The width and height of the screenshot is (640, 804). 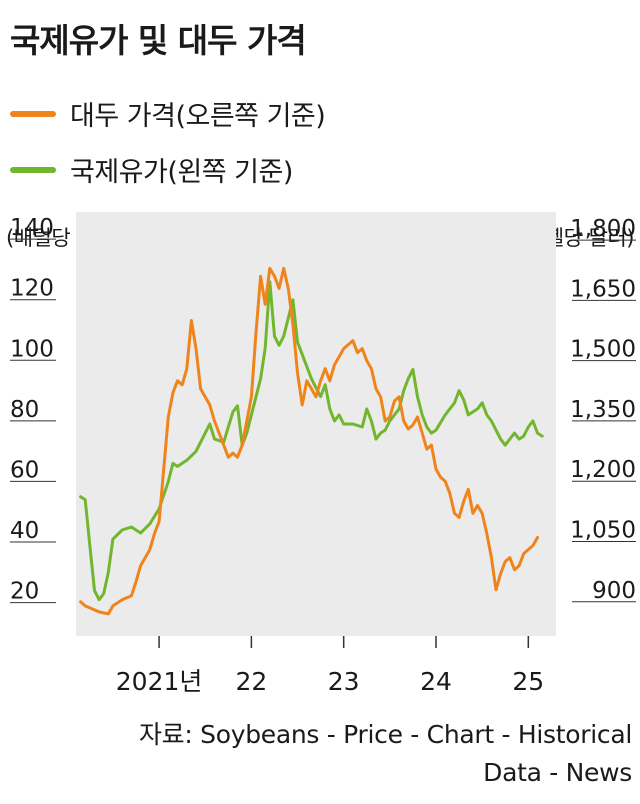 I want to click on legend-swatch-soybean, so click(x=33, y=113).